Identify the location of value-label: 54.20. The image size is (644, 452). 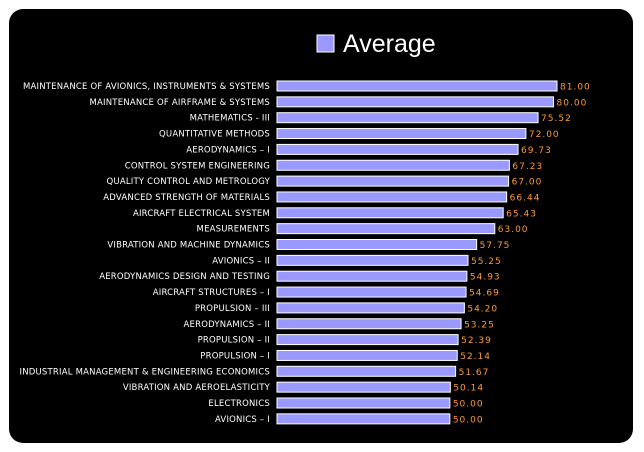
(482, 309).